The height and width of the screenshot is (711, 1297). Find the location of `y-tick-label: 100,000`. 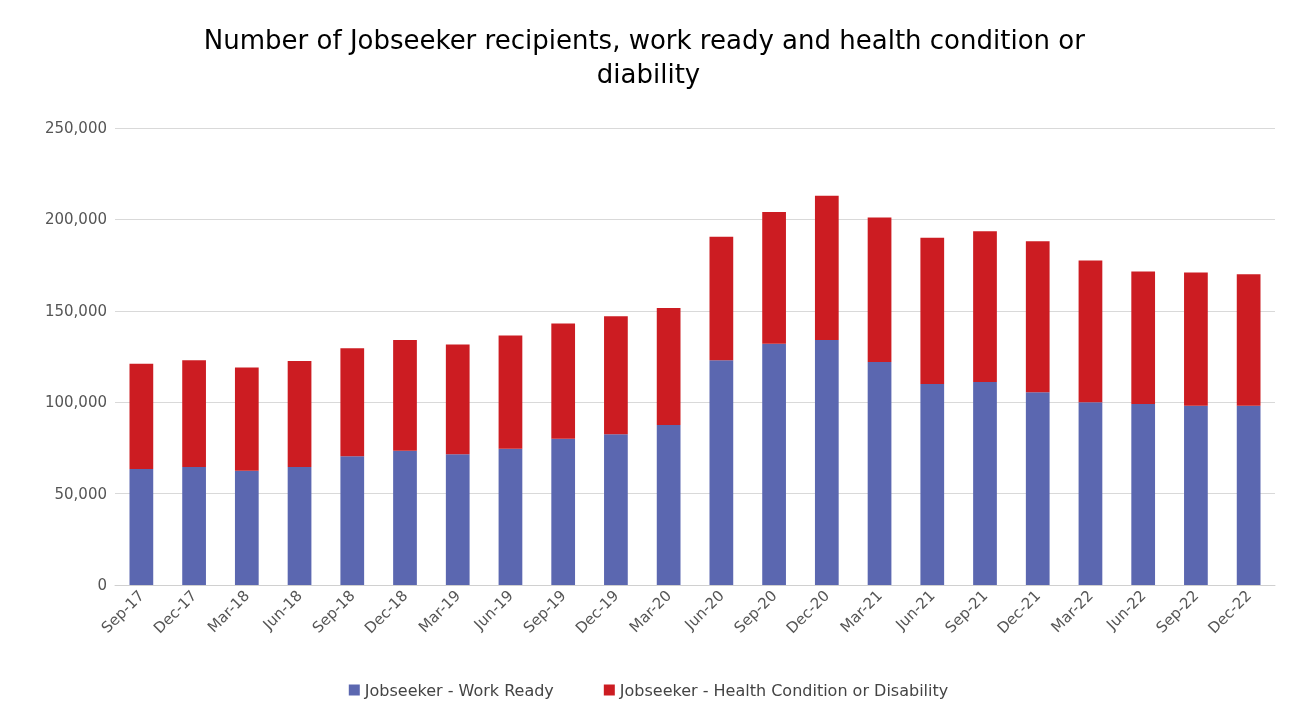

y-tick-label: 100,000 is located at coordinates (75, 402).